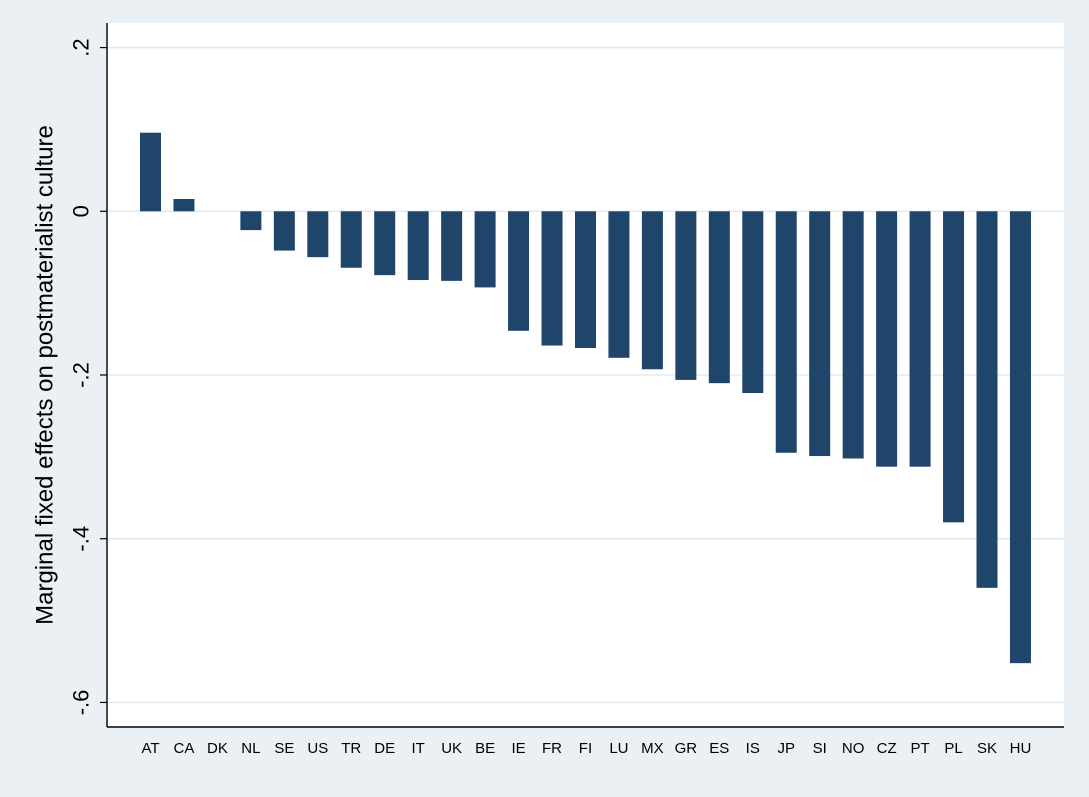 The height and width of the screenshot is (797, 1089). What do you see at coordinates (987, 399) in the screenshot?
I see `bar-sk` at bounding box center [987, 399].